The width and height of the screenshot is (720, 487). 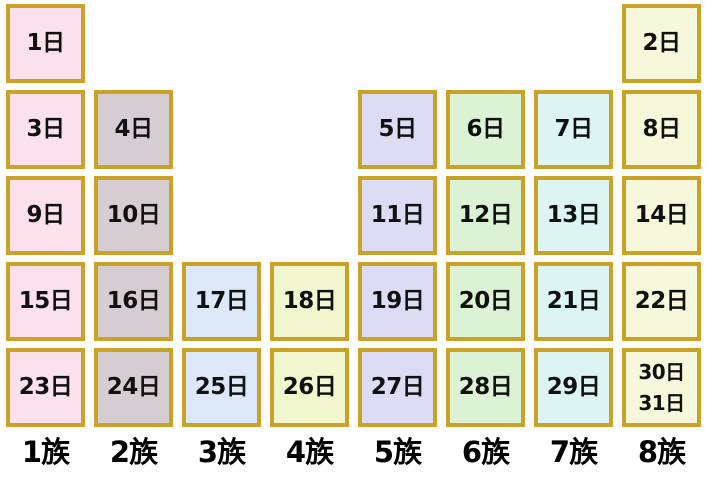 I want to click on day-cell: 15日, so click(x=45, y=301).